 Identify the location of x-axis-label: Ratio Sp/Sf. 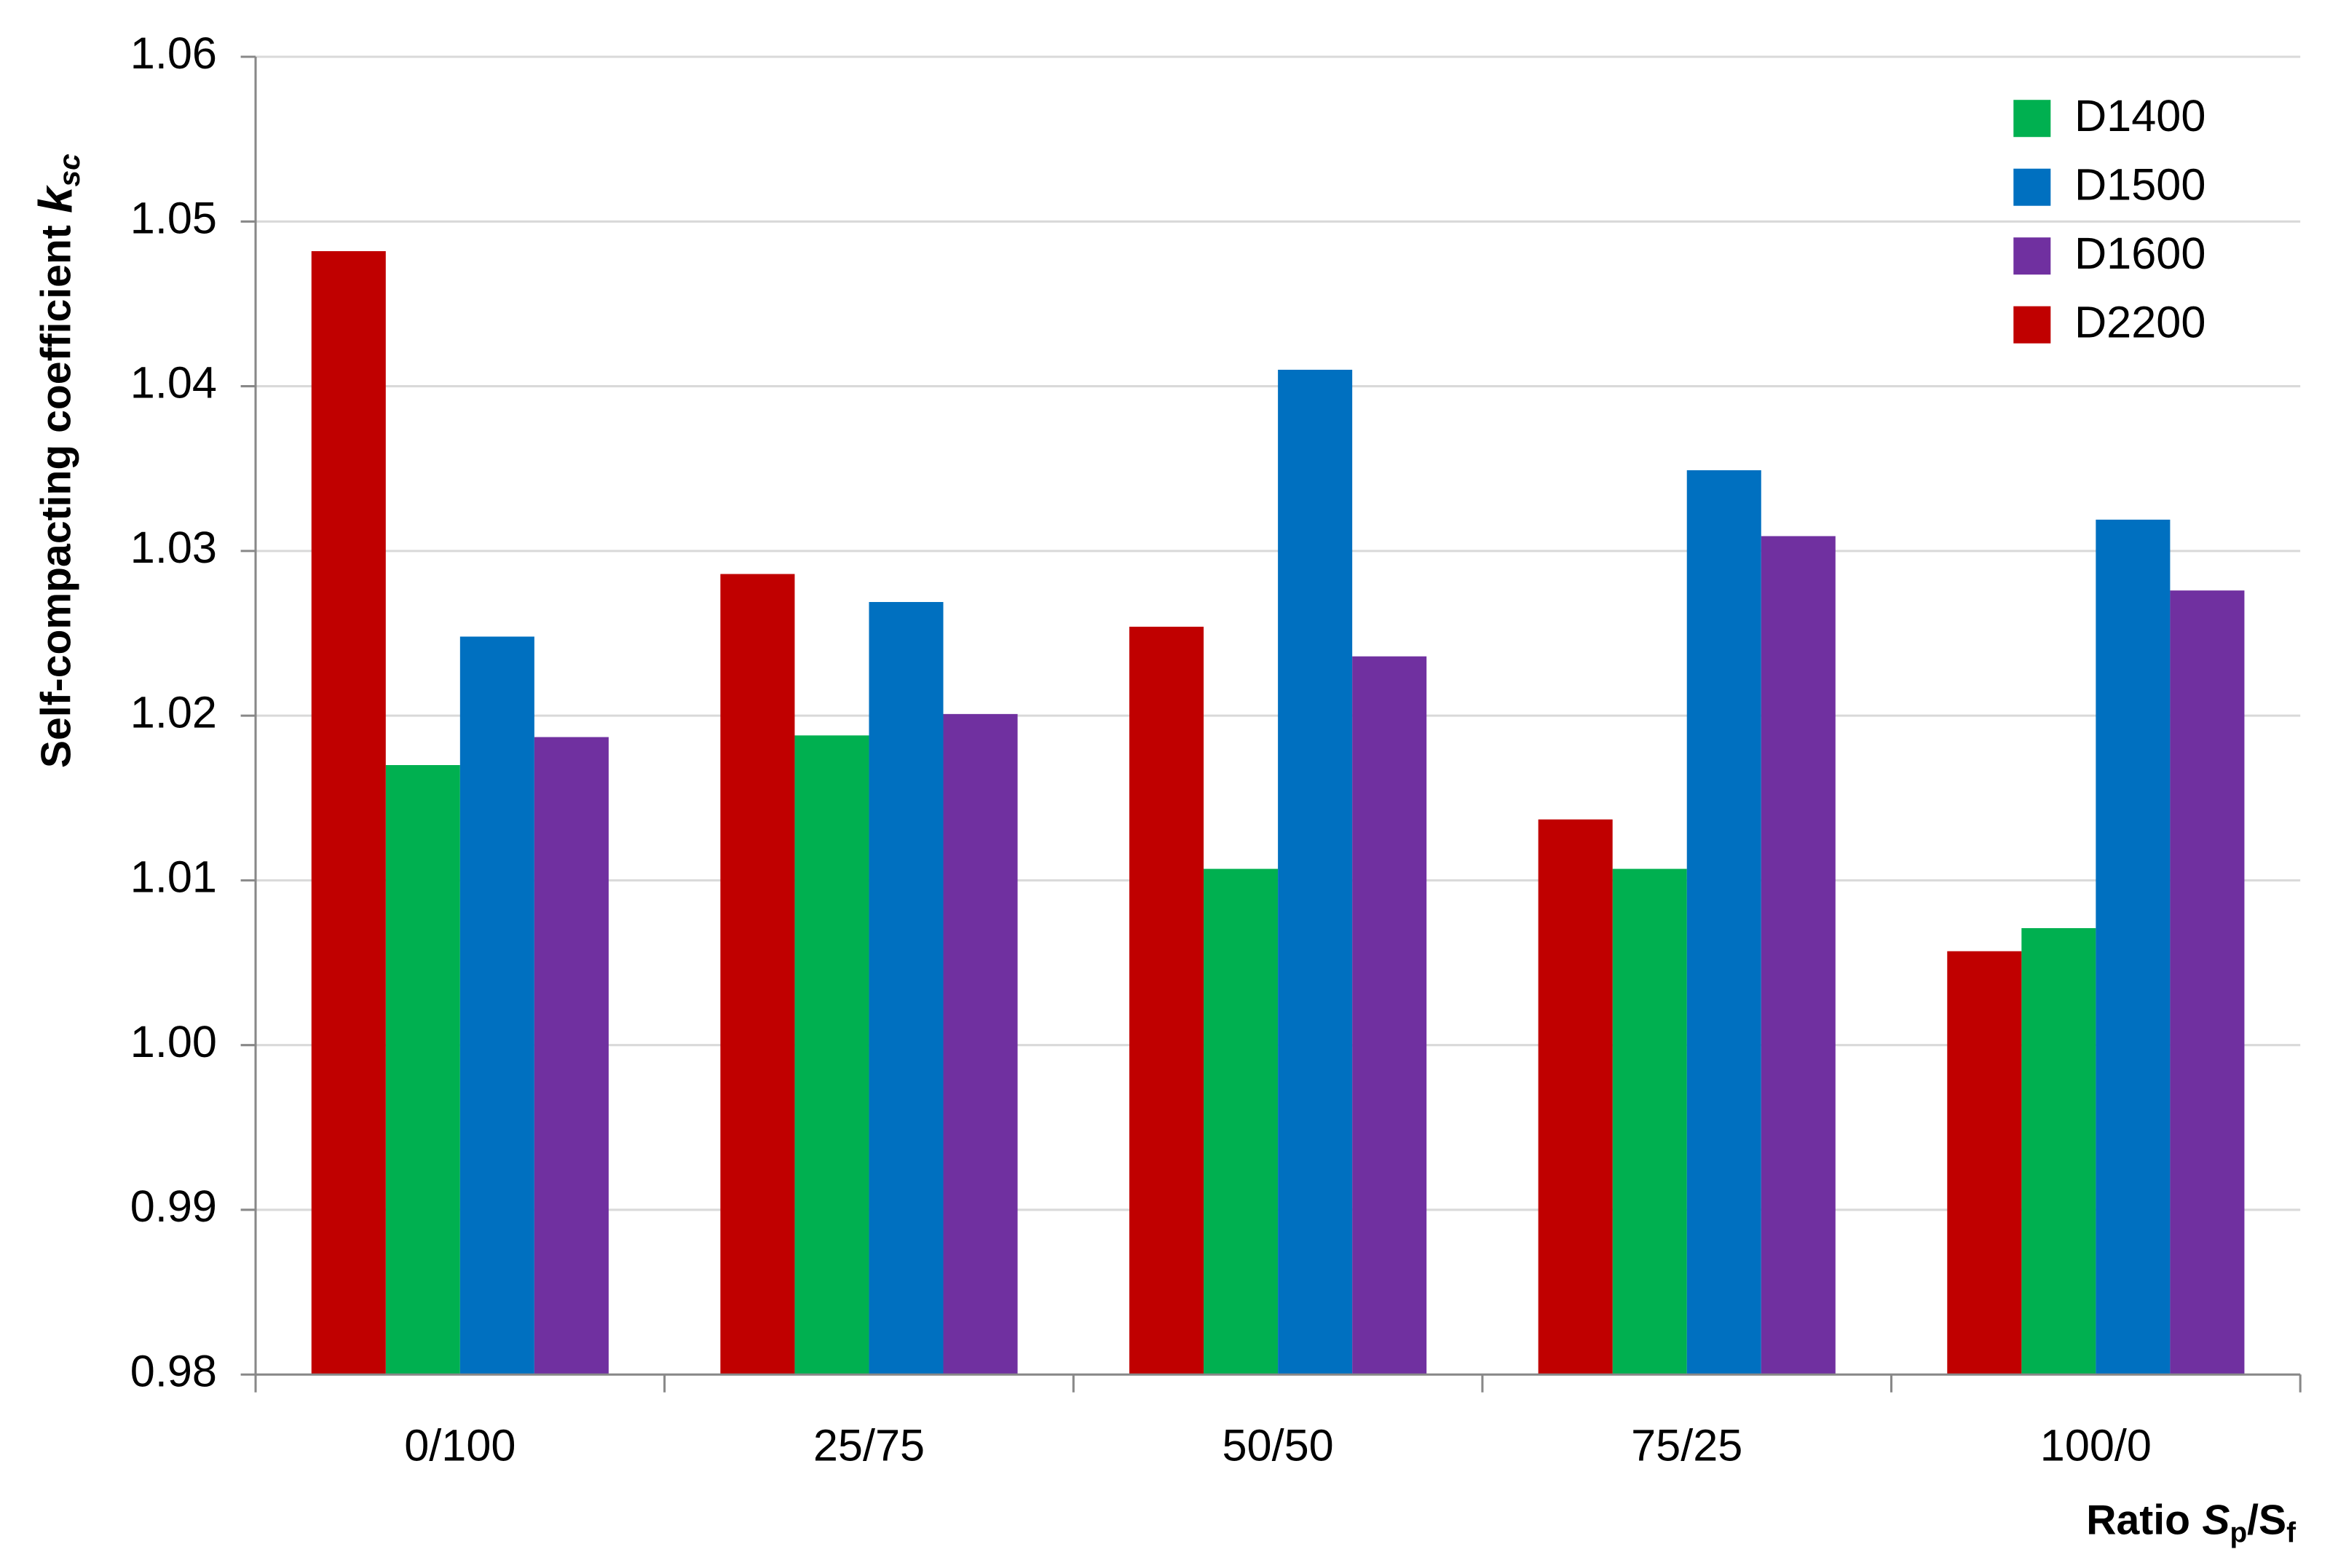
(2191, 1523).